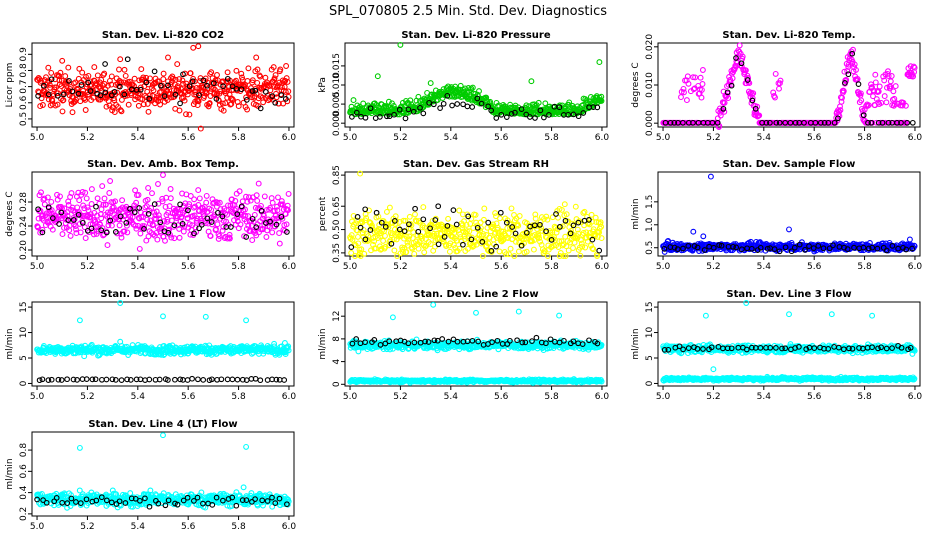  What do you see at coordinates (163, 35) in the screenshot?
I see `panel-title: Stan. Dev. Li-820 CO2` at bounding box center [163, 35].